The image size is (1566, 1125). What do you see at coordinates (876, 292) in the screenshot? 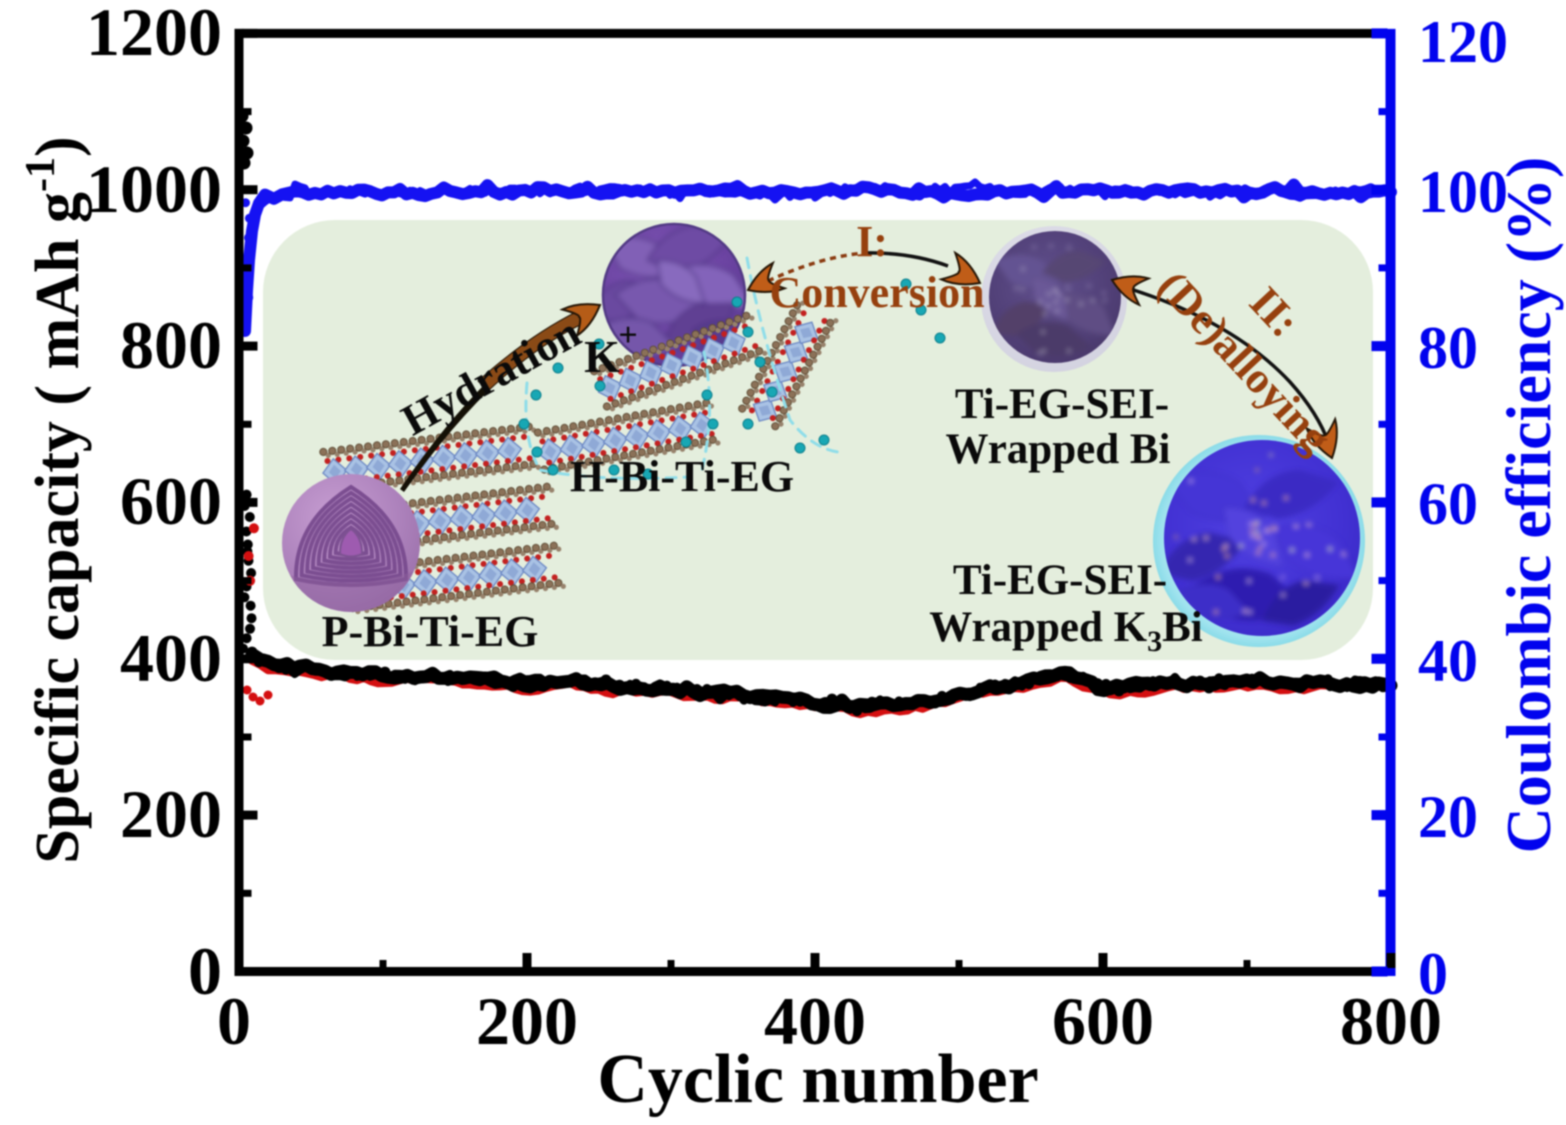
I see `svg-text: Conversion` at bounding box center [876, 292].